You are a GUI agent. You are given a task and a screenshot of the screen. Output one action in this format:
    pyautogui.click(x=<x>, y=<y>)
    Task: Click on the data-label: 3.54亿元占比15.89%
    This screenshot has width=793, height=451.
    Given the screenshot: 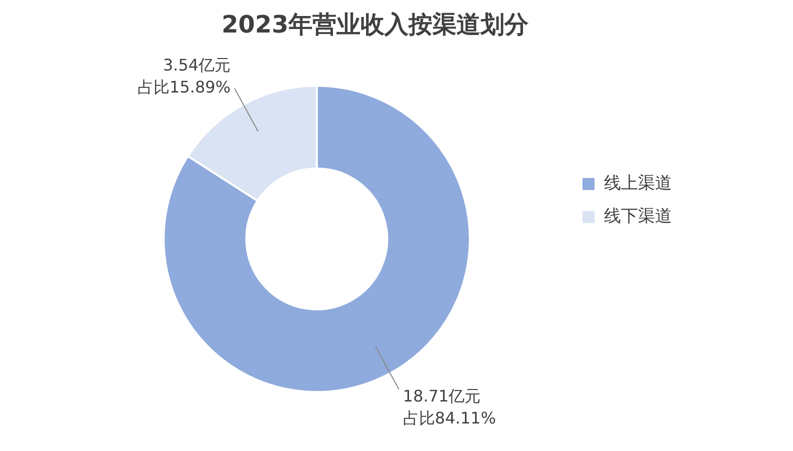 What is the action you would take?
    pyautogui.click(x=184, y=76)
    